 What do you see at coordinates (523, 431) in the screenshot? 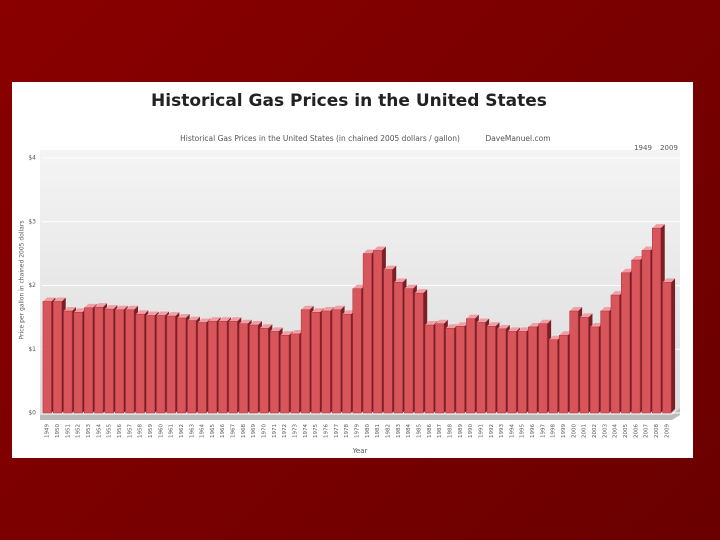
I see `x-tick-label: 1995` at bounding box center [523, 431].